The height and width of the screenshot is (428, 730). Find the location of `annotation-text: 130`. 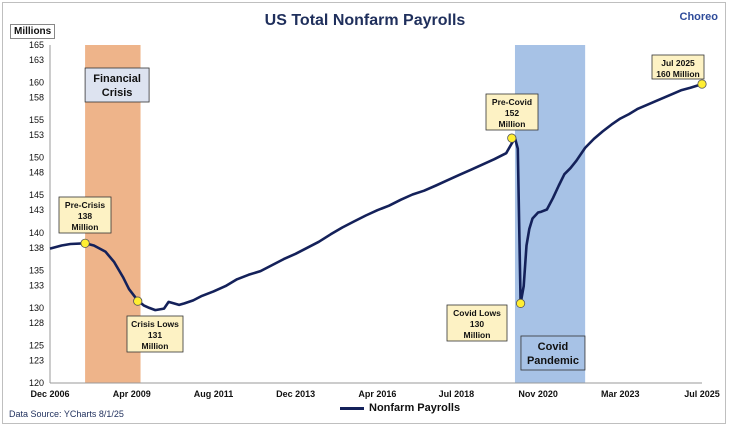

annotation-text: 130 is located at coordinates (477, 324).